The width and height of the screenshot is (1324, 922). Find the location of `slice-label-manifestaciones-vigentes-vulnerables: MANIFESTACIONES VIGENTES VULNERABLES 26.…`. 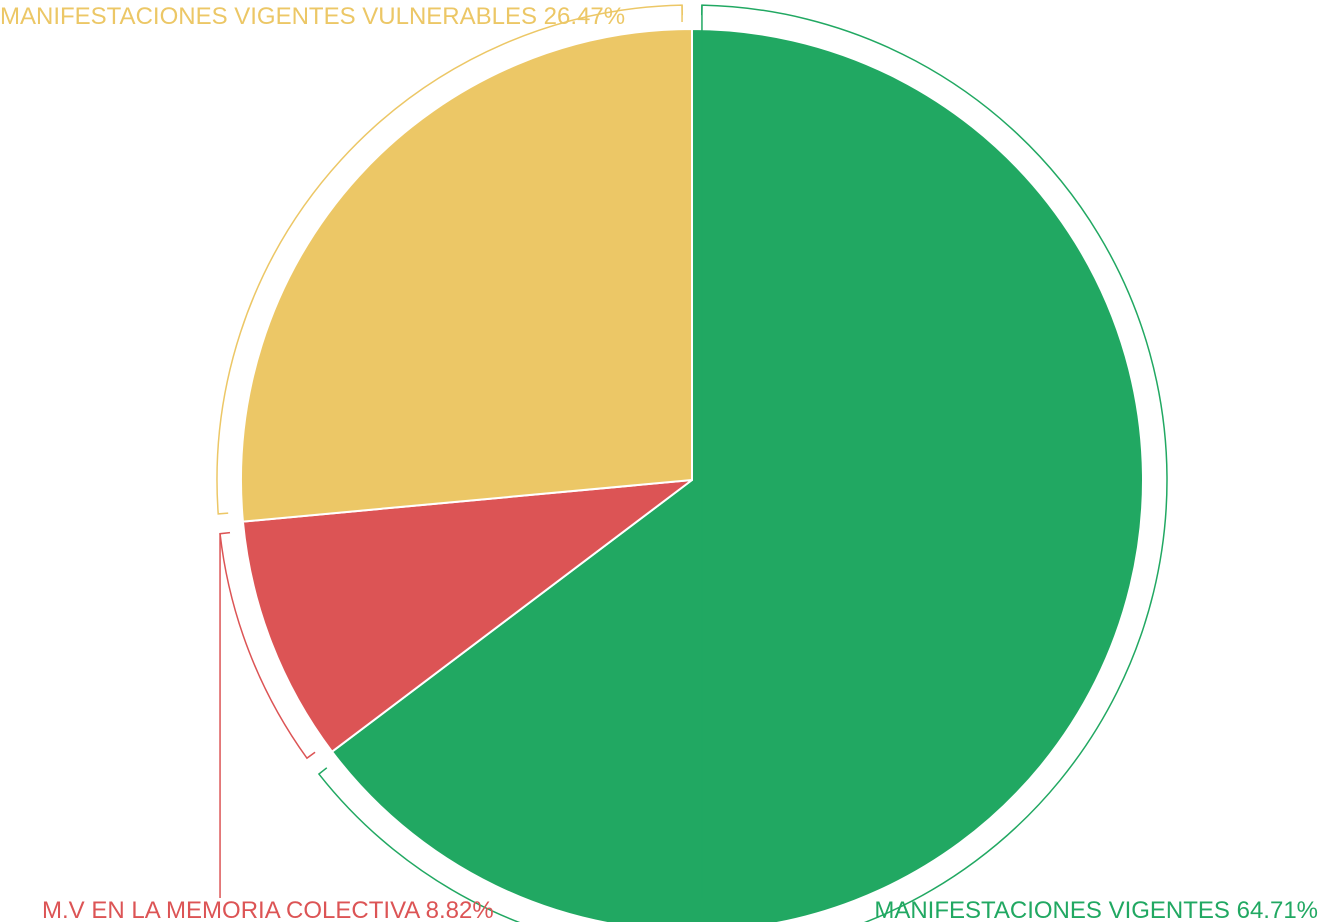

slice-label-manifestaciones-vigentes-vulnerables: MANIFESTACIONES VIGENTES VULNERABLES 26.… is located at coordinates (312, 16).